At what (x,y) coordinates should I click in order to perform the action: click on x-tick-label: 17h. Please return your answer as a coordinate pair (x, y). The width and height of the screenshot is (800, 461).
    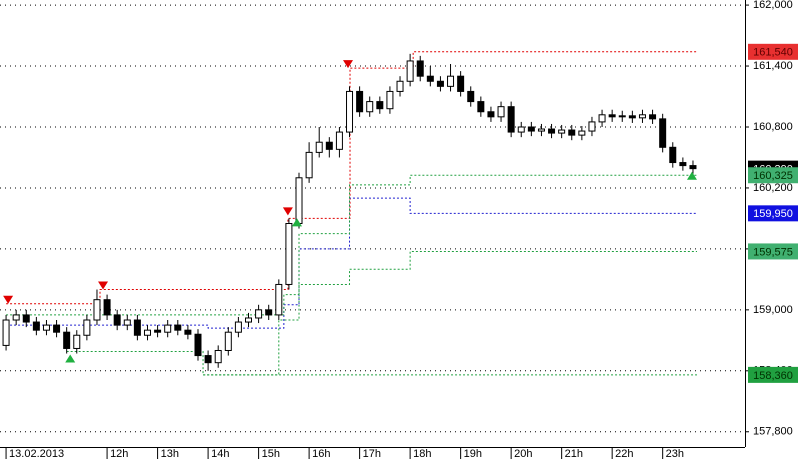
    Looking at the image, I should click on (372, 454).